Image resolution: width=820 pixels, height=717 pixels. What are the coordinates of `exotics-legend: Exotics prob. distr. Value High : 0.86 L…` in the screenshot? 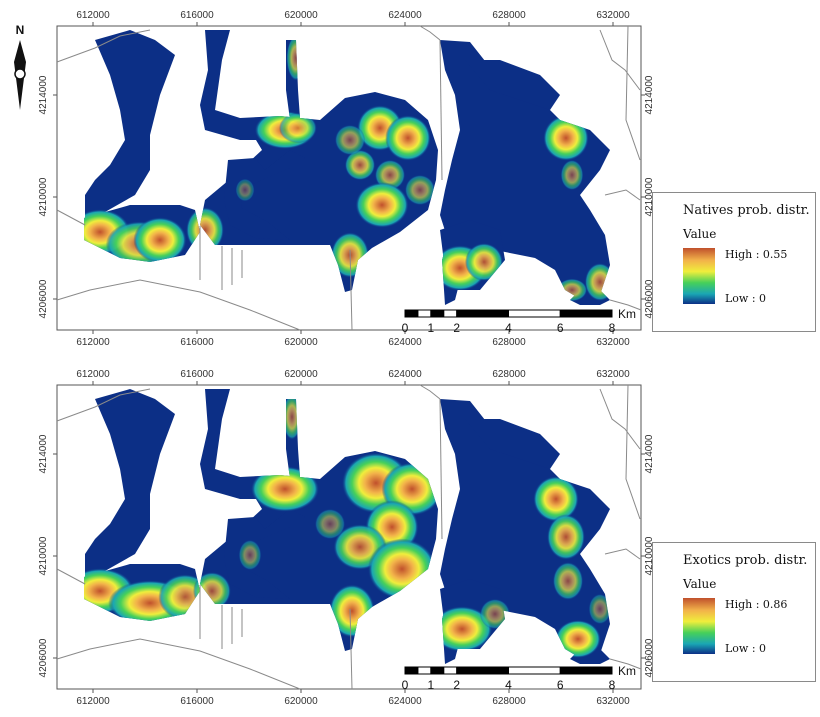 It's located at (734, 612).